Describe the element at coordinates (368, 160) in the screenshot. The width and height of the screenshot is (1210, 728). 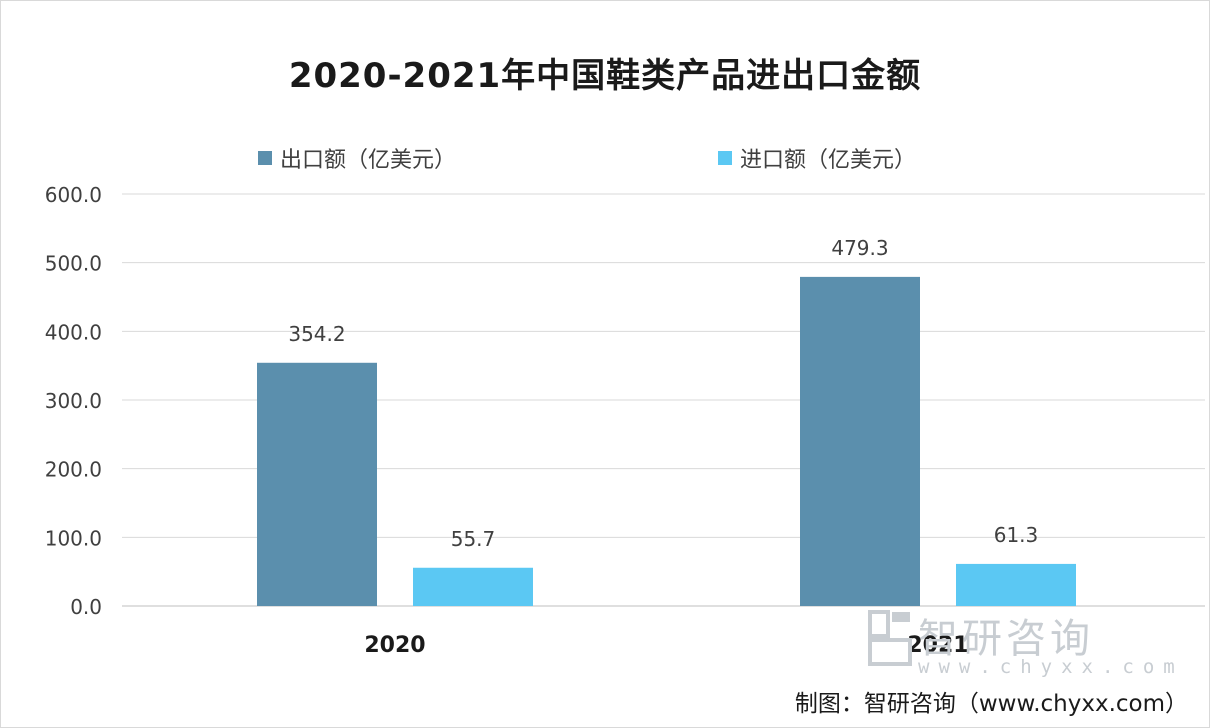
I see `legend-label-export: 出口额（亿美元）` at that location.